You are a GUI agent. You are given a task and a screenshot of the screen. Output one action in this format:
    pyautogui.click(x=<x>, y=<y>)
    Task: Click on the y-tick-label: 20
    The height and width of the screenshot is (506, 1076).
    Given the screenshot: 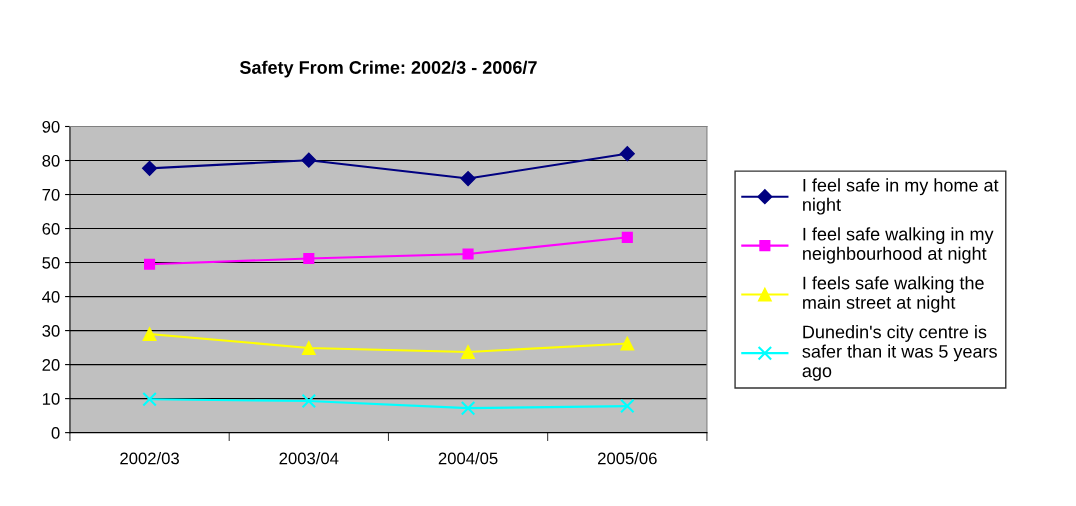 What is the action you would take?
    pyautogui.click(x=51, y=365)
    